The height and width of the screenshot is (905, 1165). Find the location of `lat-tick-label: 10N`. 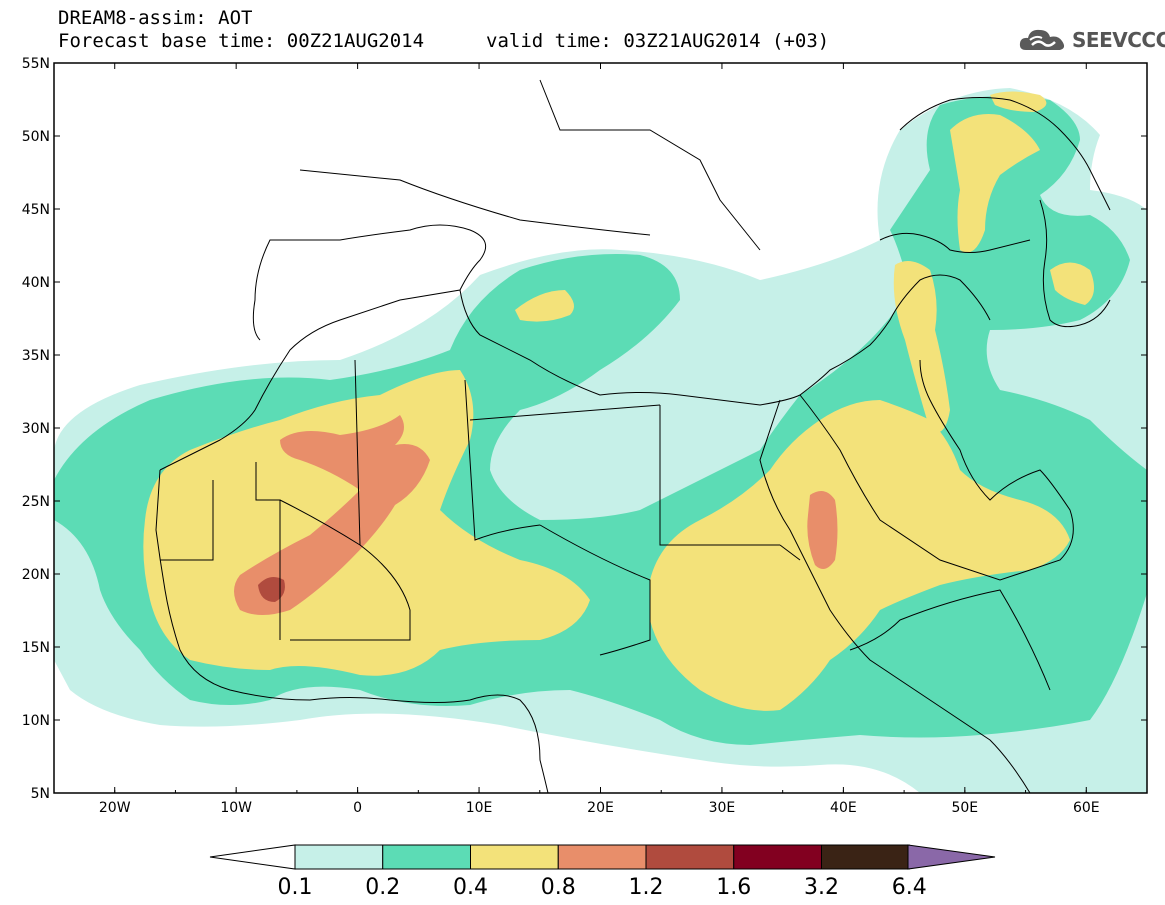

lat-tick-label: 10N is located at coordinates (36, 721).